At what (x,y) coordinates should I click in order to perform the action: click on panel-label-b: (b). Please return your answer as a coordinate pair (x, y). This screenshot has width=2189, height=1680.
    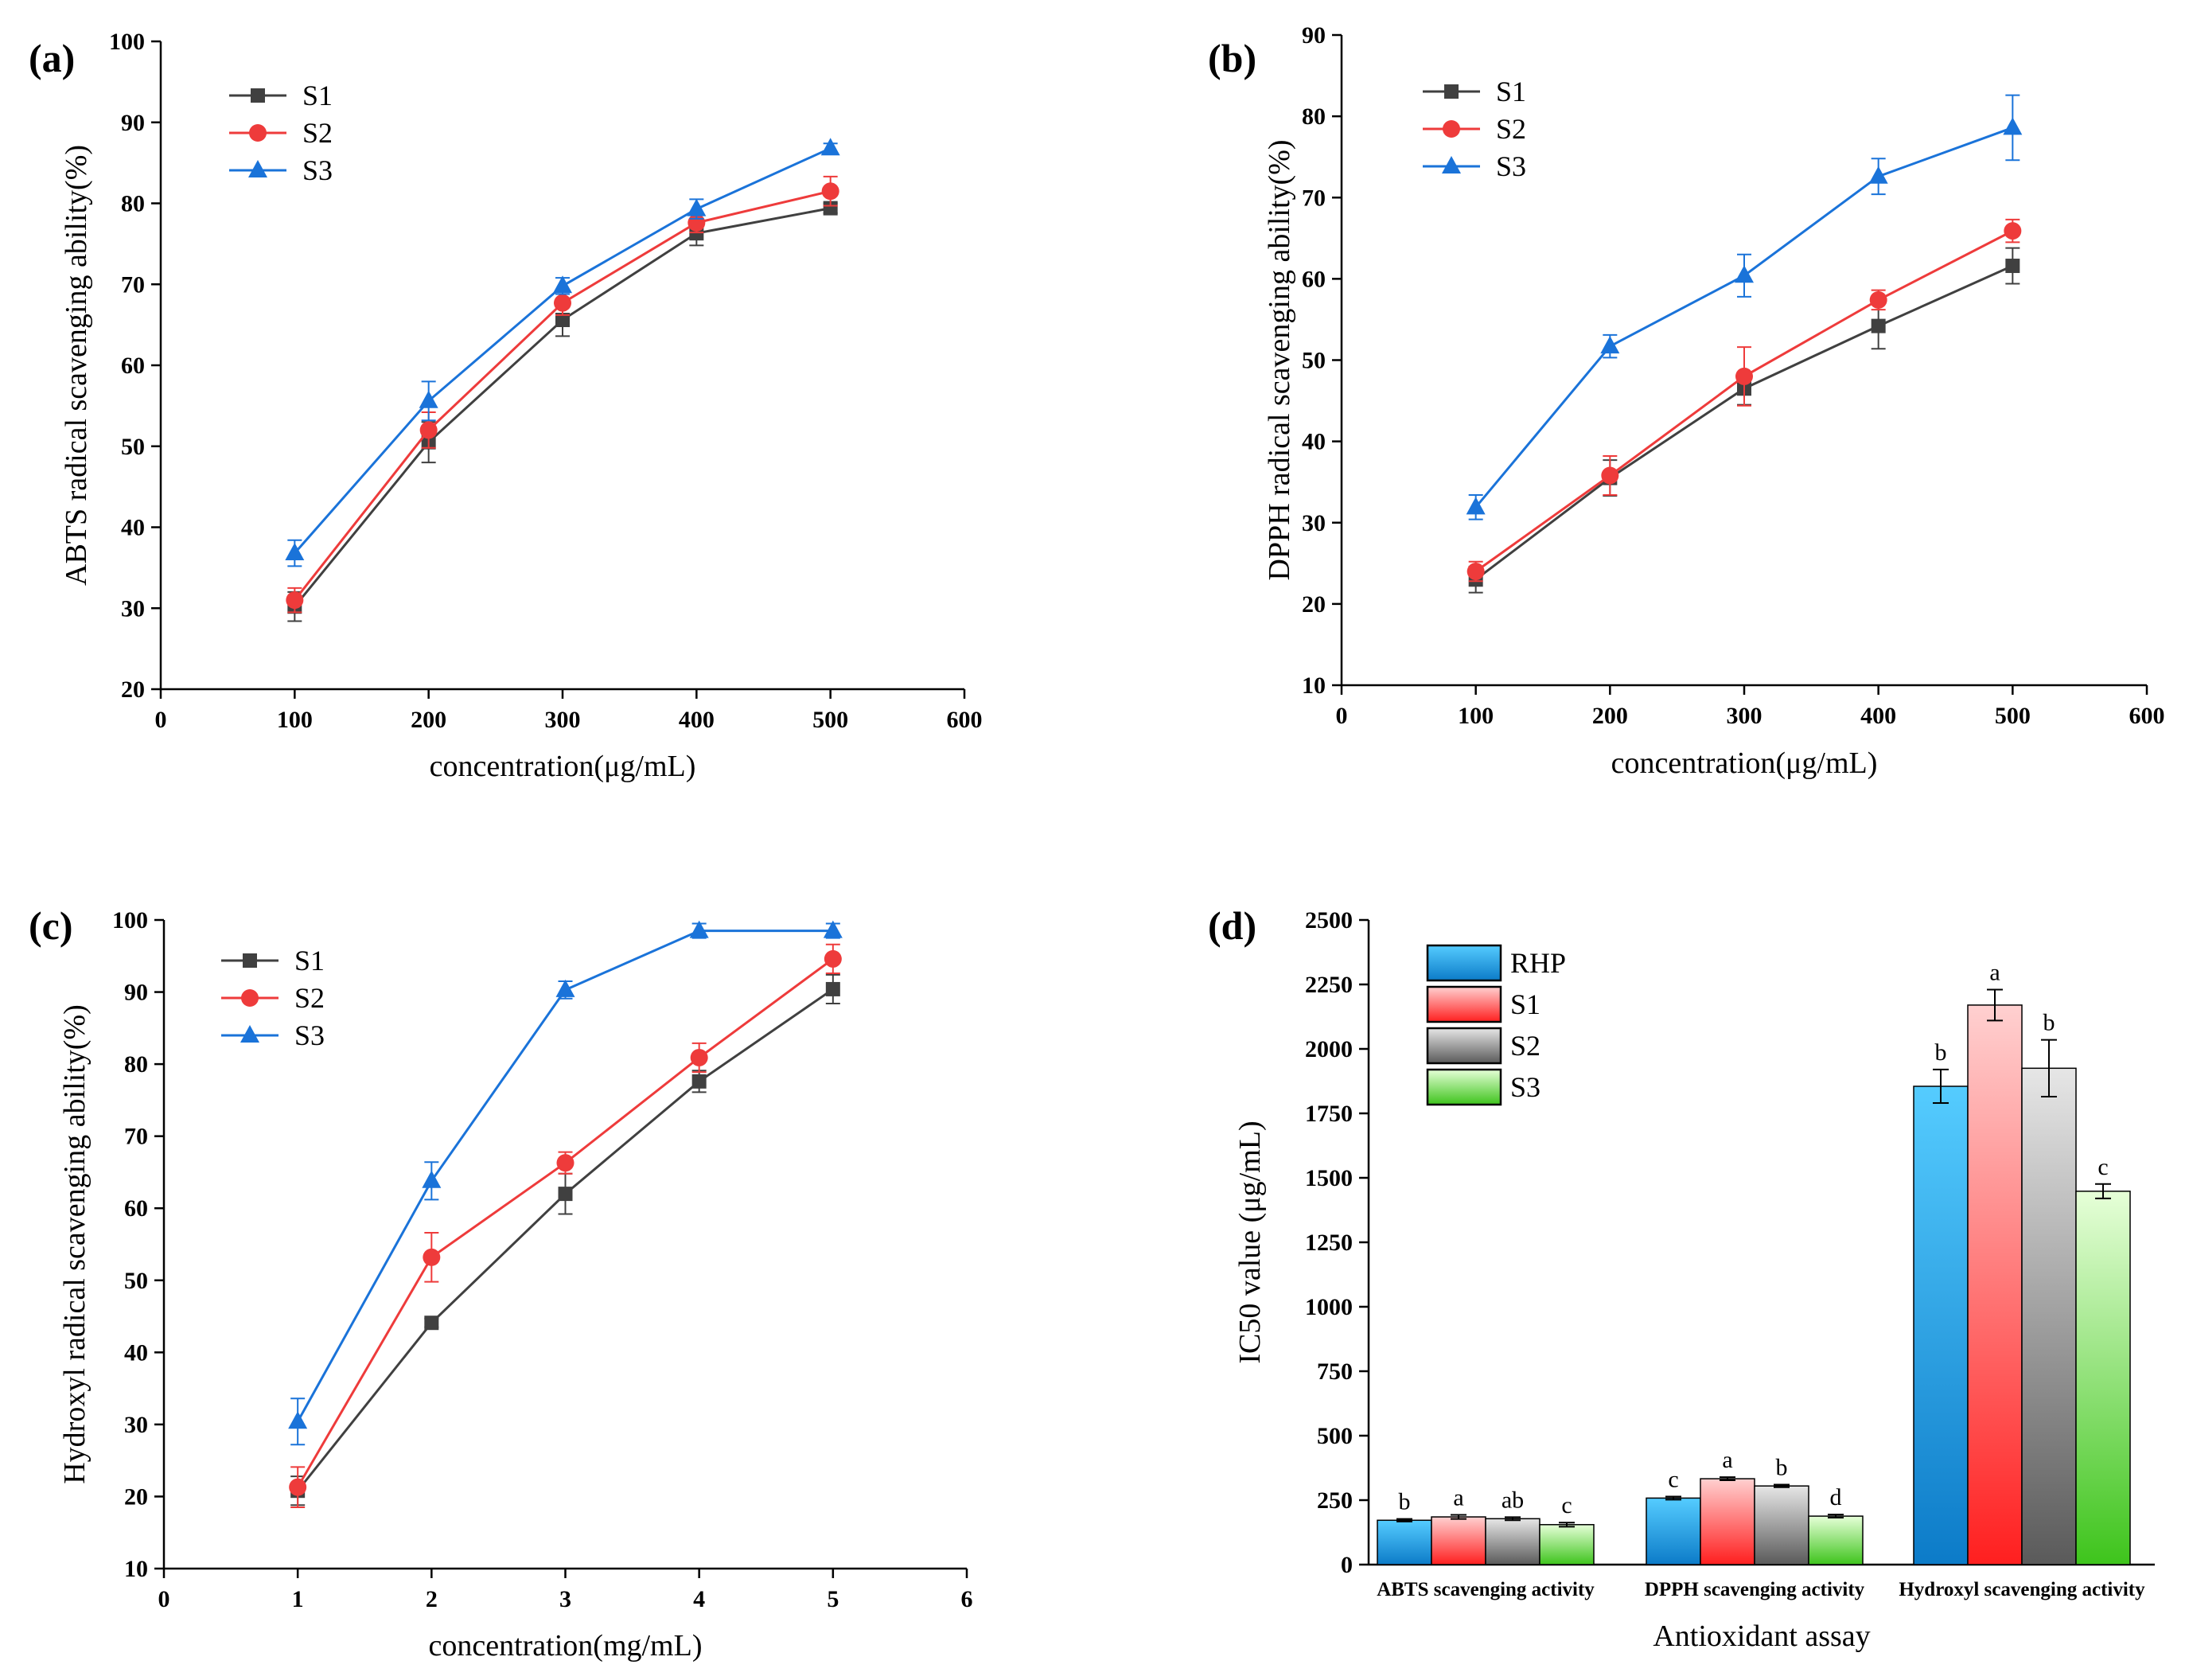
    Looking at the image, I should click on (1232, 58).